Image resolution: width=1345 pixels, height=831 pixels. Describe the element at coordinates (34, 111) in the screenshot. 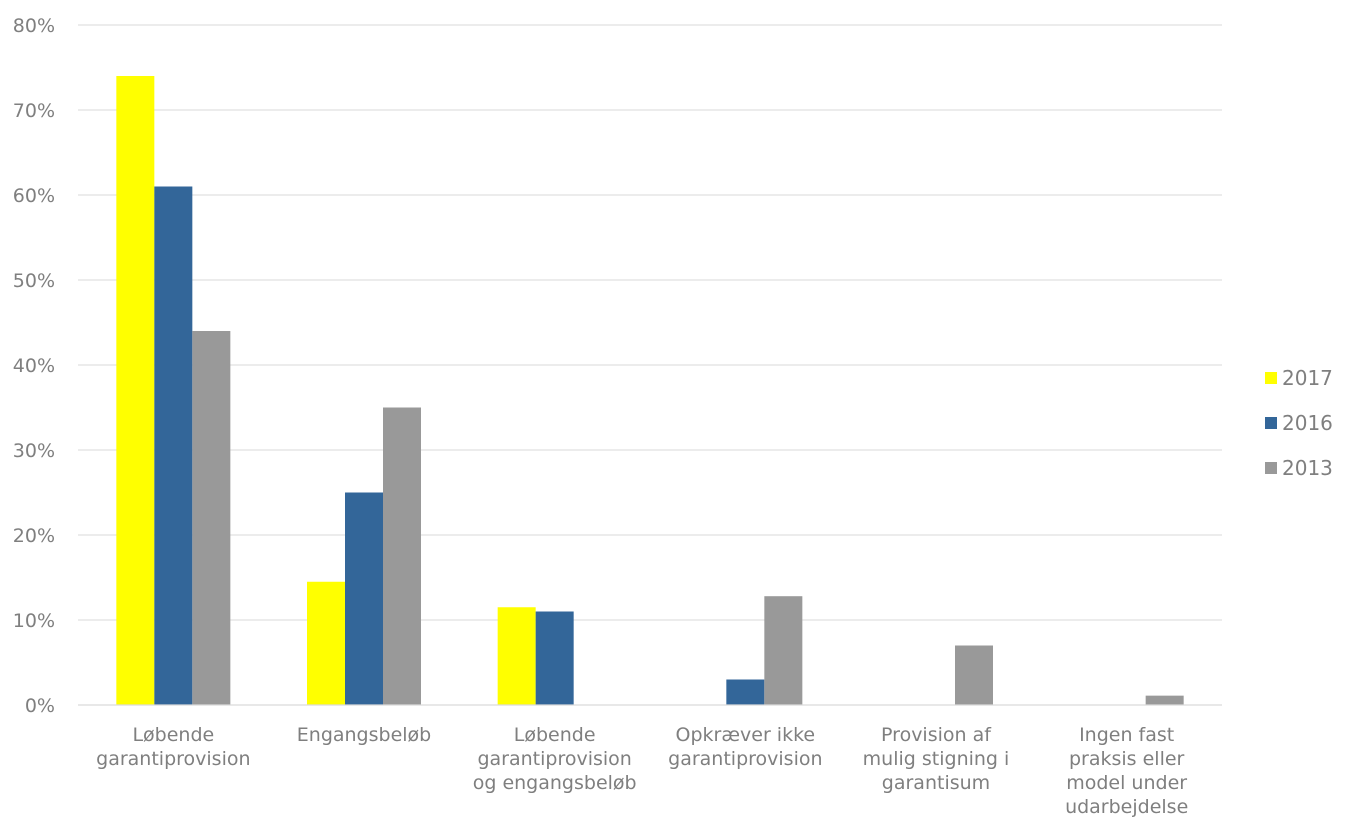

I see `y-tick-label: 70%` at that location.